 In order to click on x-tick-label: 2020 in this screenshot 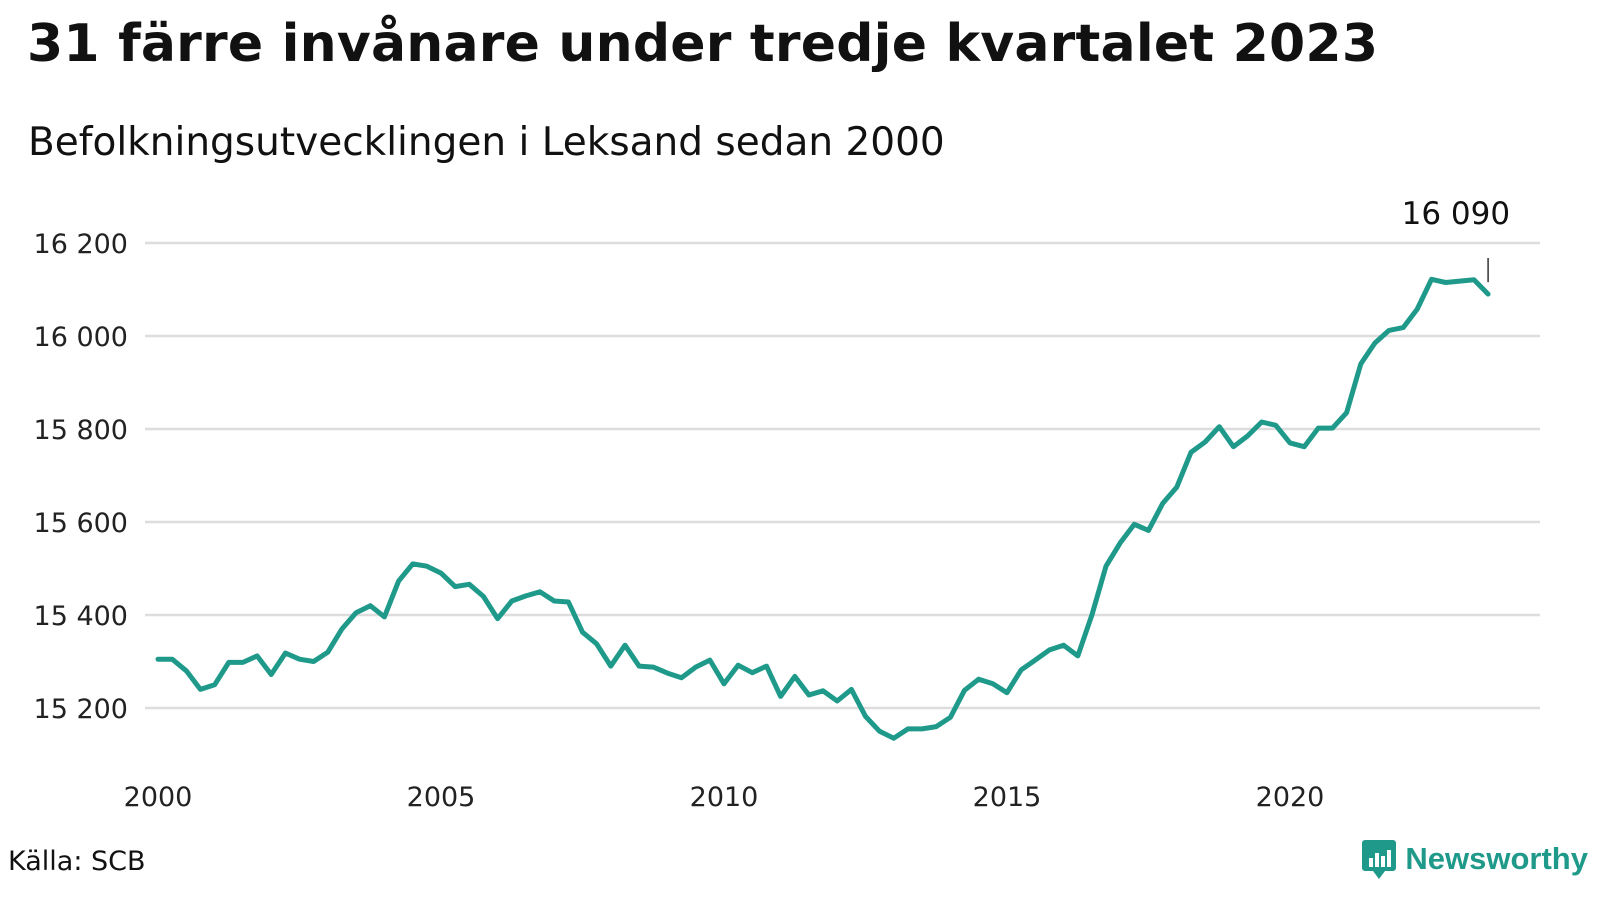, I will do `click(1290, 797)`.